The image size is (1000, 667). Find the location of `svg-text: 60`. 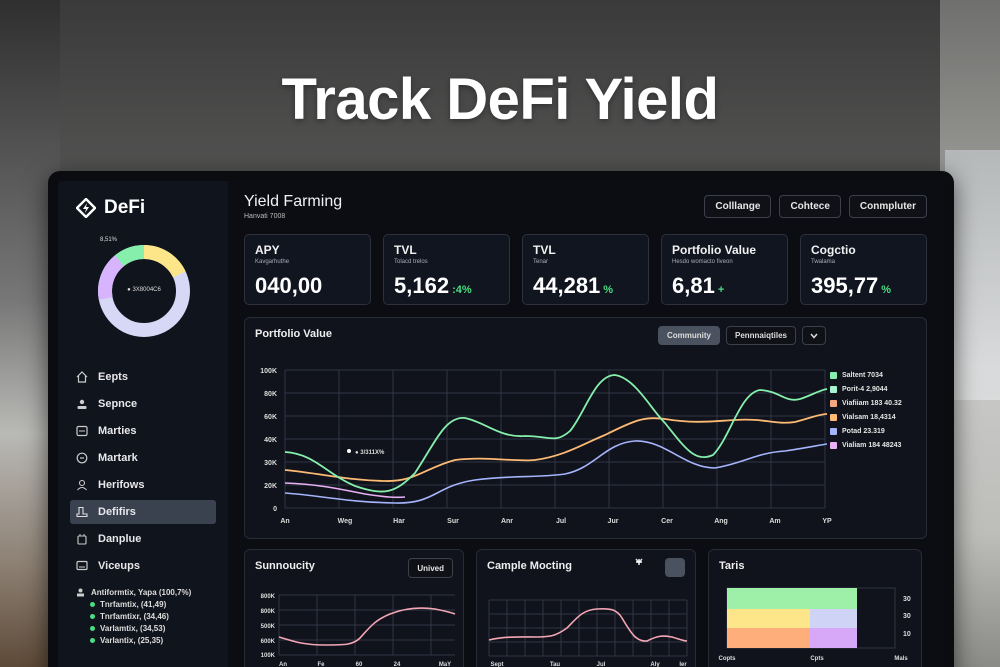

svg-text: 60 is located at coordinates (359, 664).